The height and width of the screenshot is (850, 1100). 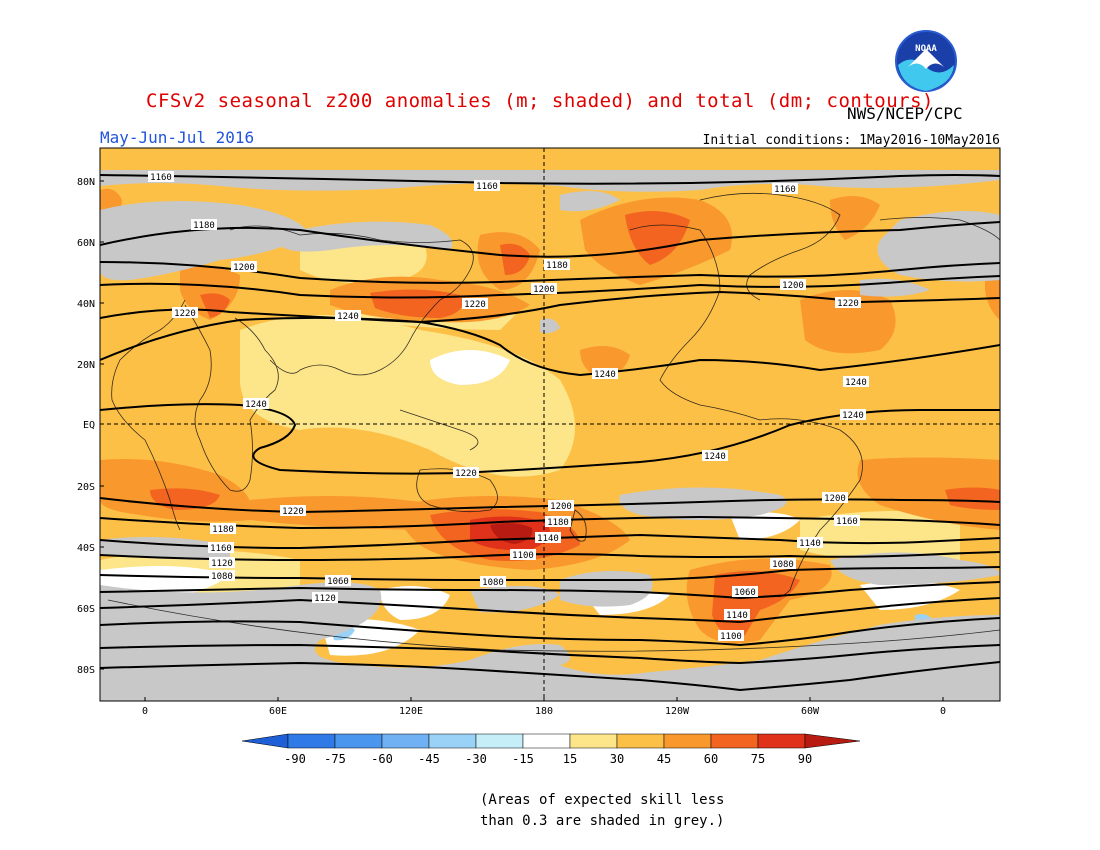 What do you see at coordinates (758, 759) in the screenshot?
I see `colorbar-tick-label: 75` at bounding box center [758, 759].